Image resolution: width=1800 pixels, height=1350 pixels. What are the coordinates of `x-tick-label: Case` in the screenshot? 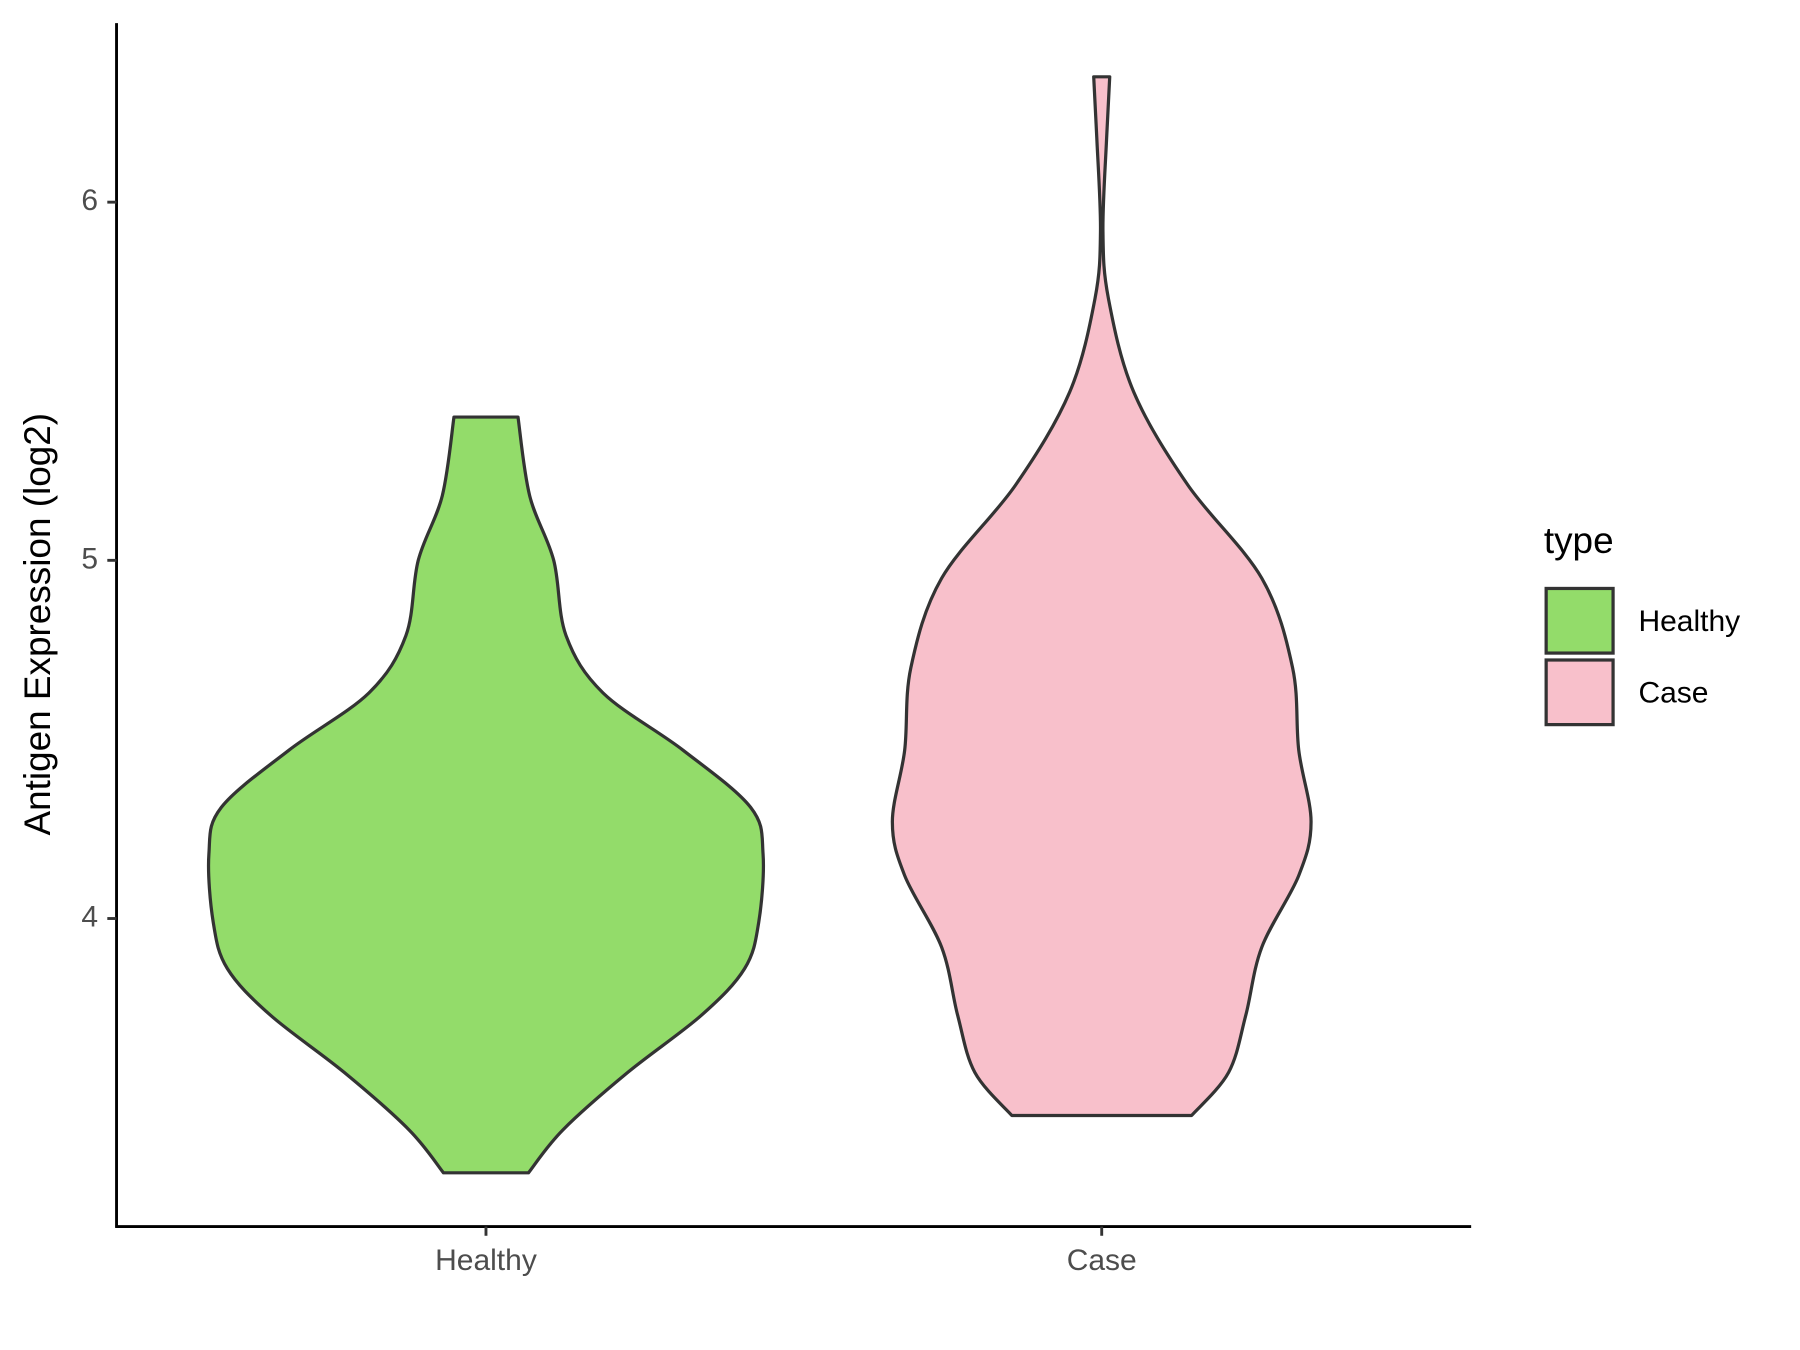 It's located at (1102, 1260).